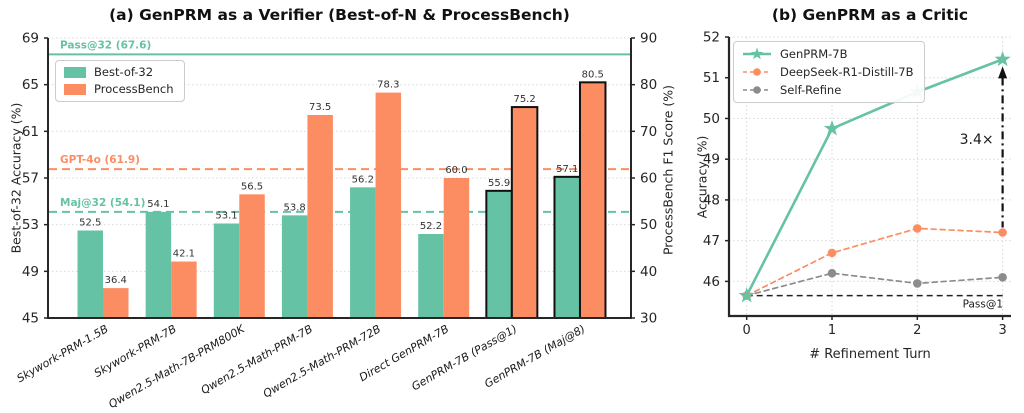 The width and height of the screenshot is (1024, 413). I want to click on critic-y-tick-label: 51, so click(711, 78).